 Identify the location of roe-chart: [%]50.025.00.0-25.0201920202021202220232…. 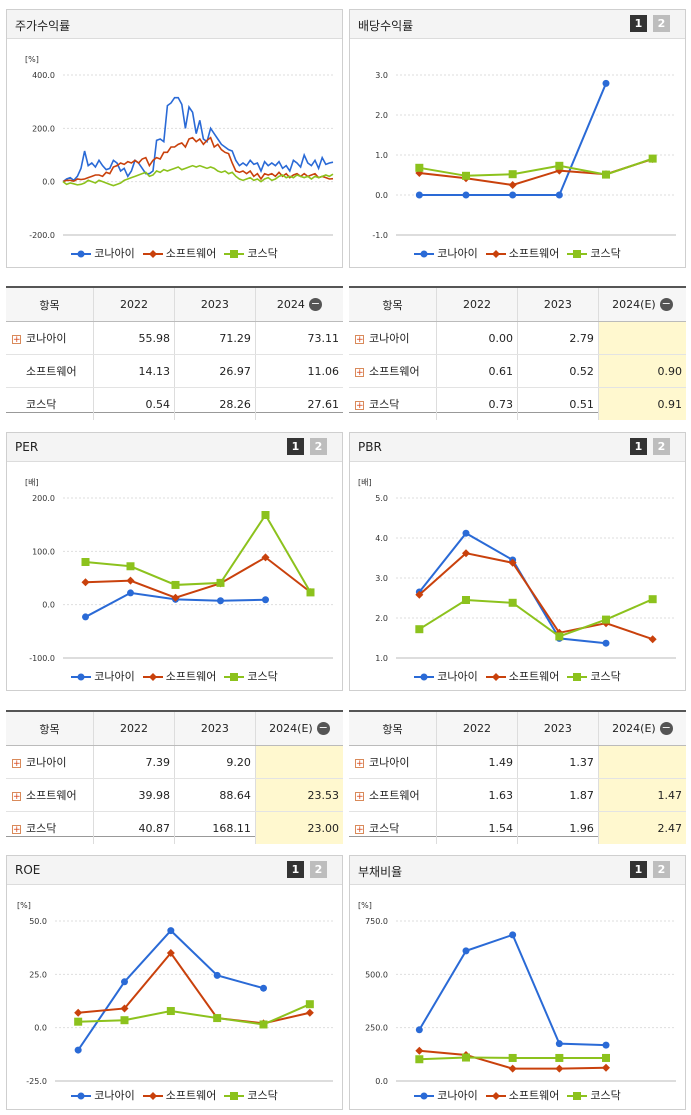
(175, 992).